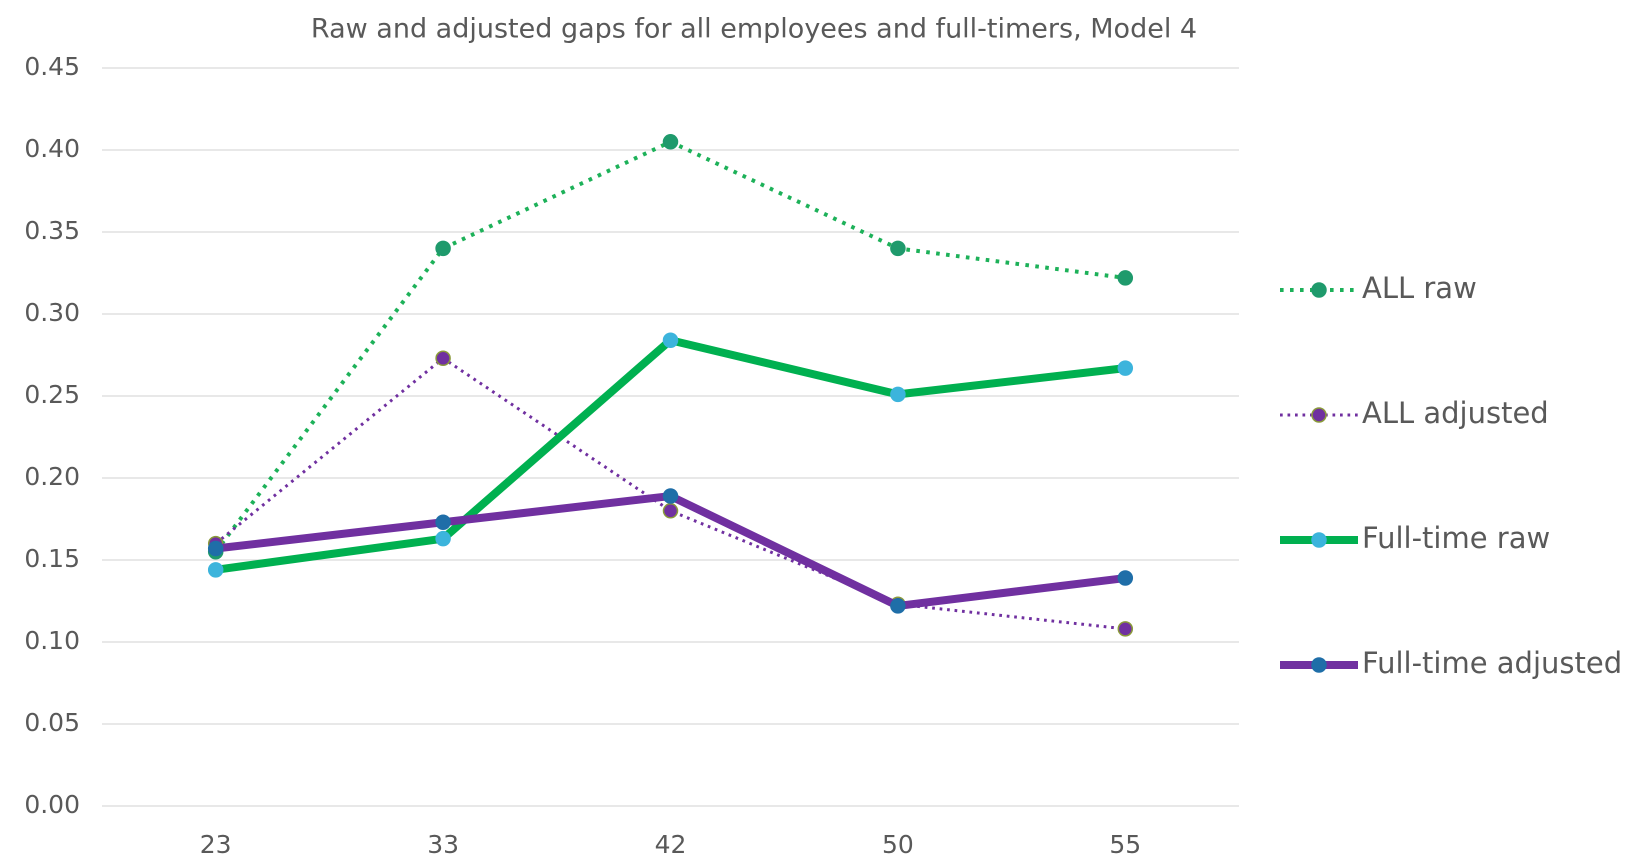 The image size is (1642, 857). Describe the element at coordinates (52, 722) in the screenshot. I see `y-tick-label: 0.05` at that location.